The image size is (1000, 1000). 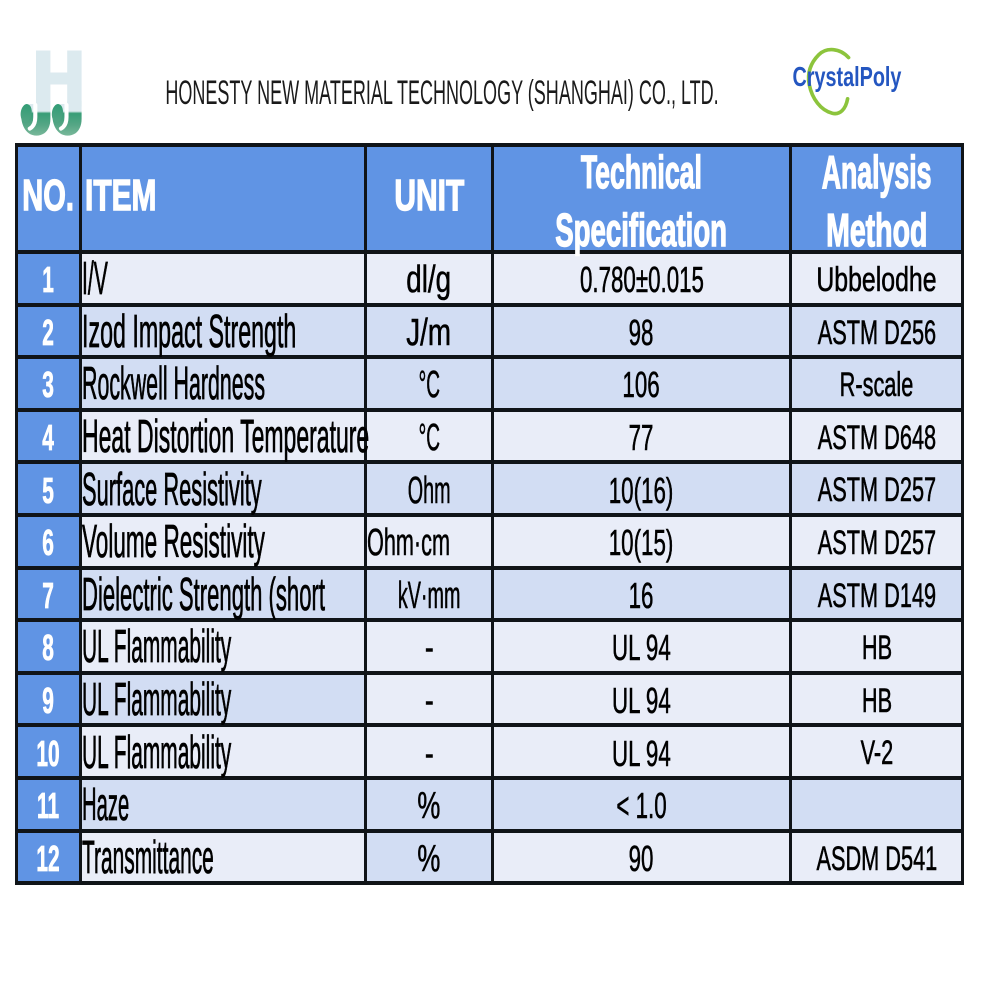 I want to click on svg-text: CrystalPoly, so click(x=847, y=77).